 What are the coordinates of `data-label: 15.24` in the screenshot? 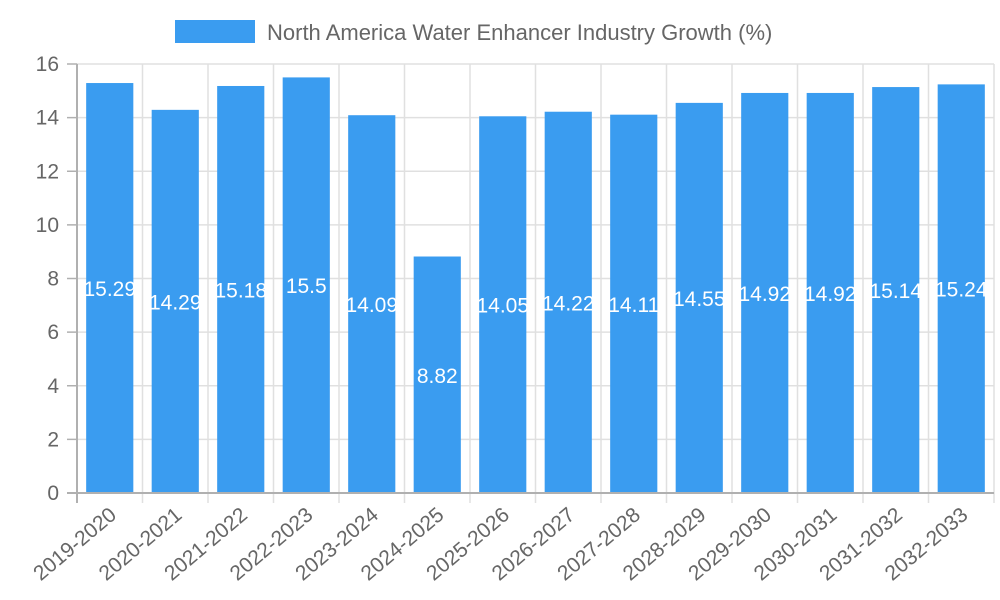 It's located at (961, 290).